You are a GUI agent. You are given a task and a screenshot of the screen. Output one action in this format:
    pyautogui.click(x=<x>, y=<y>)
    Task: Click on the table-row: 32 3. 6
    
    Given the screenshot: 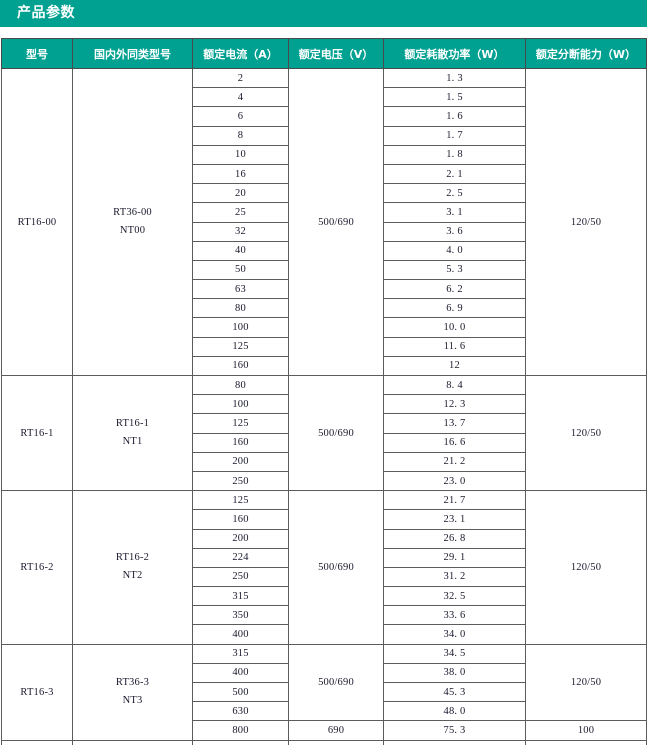 What is the action you would take?
    pyautogui.click(x=324, y=231)
    